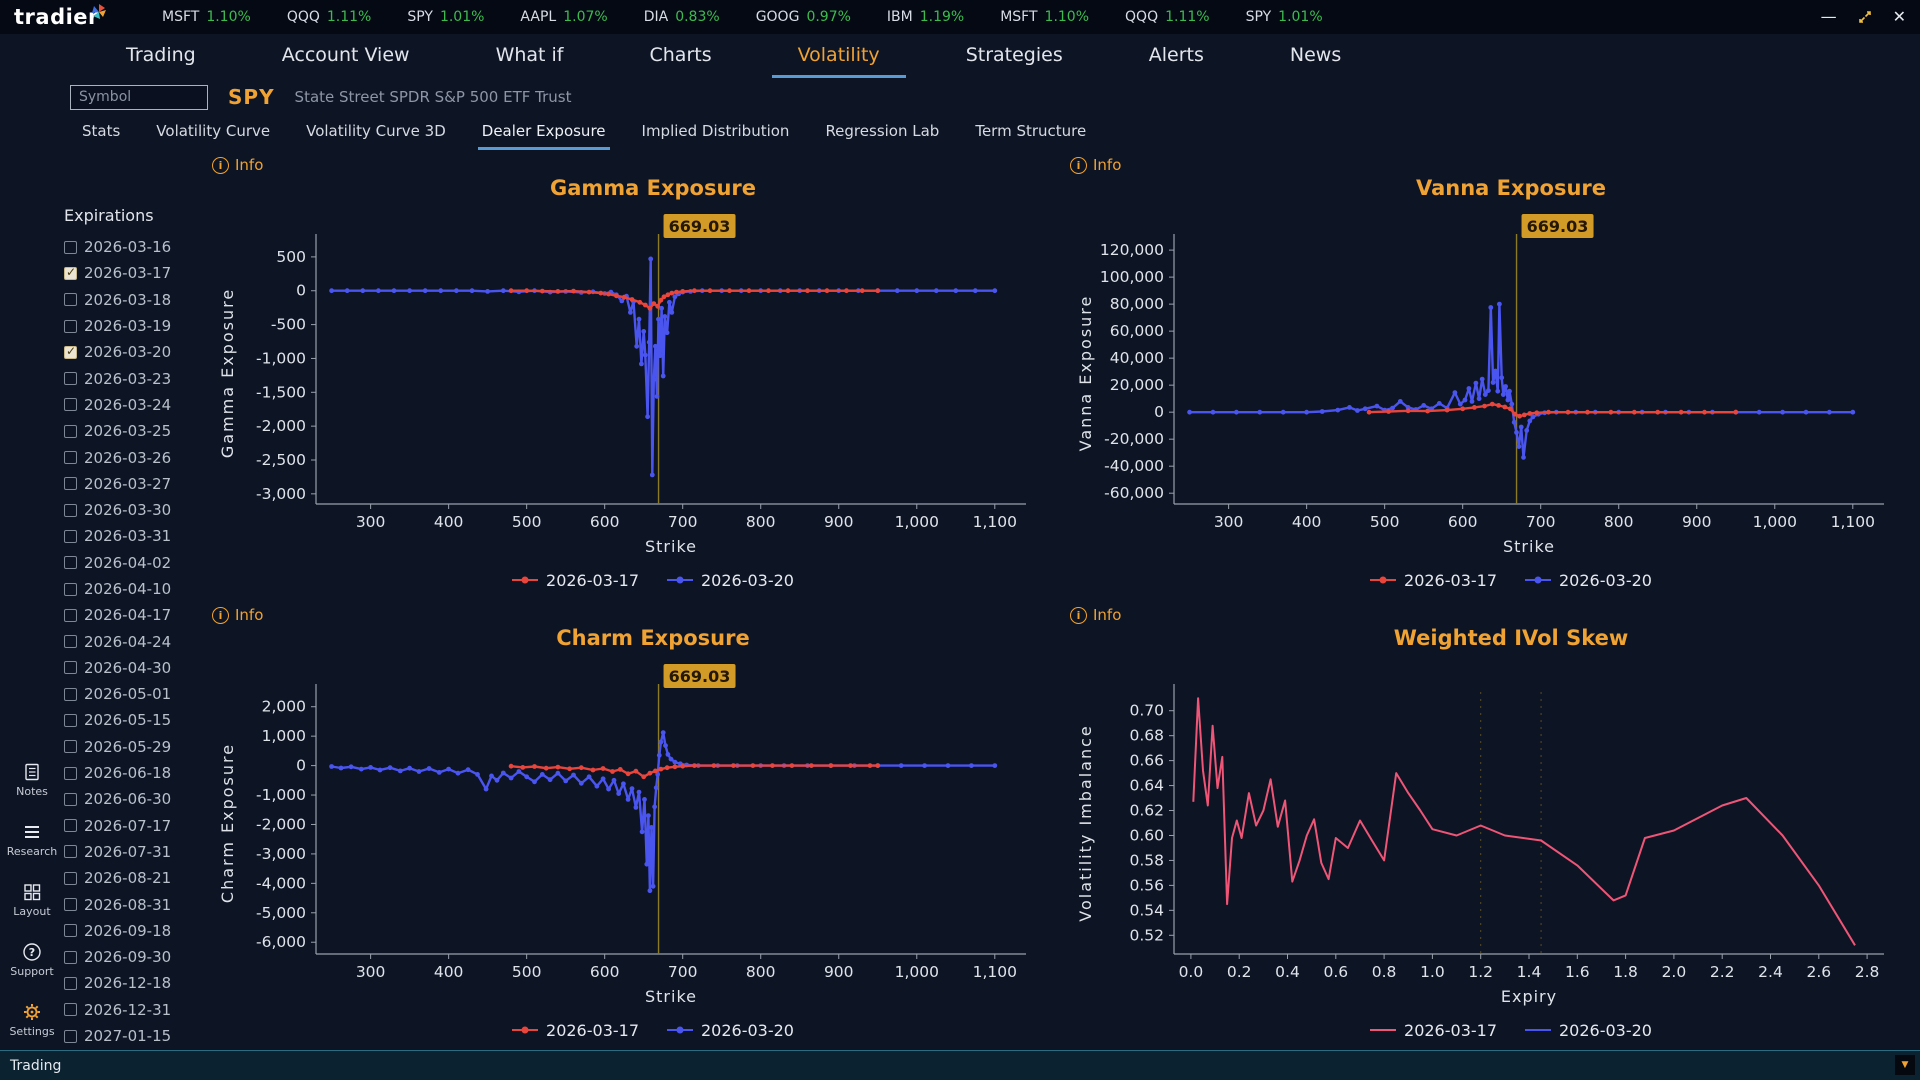 The width and height of the screenshot is (1920, 1080). Describe the element at coordinates (1828, 16) in the screenshot. I see `minimize-button: —` at that location.